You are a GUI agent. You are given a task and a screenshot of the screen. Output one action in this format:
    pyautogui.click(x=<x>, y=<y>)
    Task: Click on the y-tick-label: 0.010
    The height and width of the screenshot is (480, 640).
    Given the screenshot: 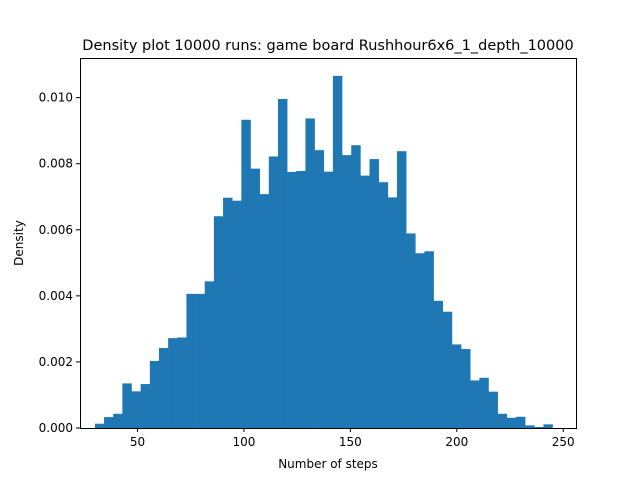 What is the action you would take?
    pyautogui.click(x=56, y=98)
    